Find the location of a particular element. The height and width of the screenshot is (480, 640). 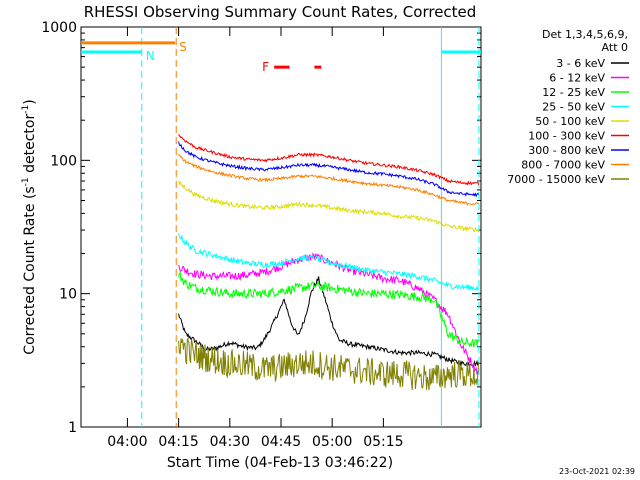

legend-entry-label: 300 - 800 keV is located at coordinates (566, 150).